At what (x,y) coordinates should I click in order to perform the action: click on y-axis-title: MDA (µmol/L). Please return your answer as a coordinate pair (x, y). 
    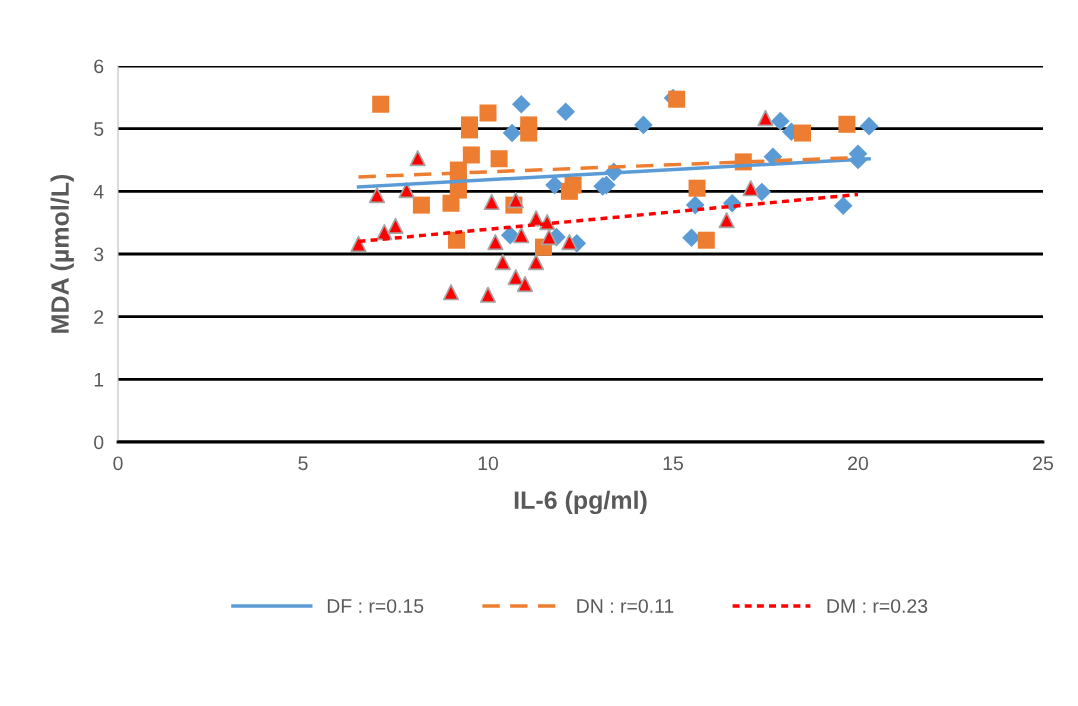
    Looking at the image, I should click on (62, 253).